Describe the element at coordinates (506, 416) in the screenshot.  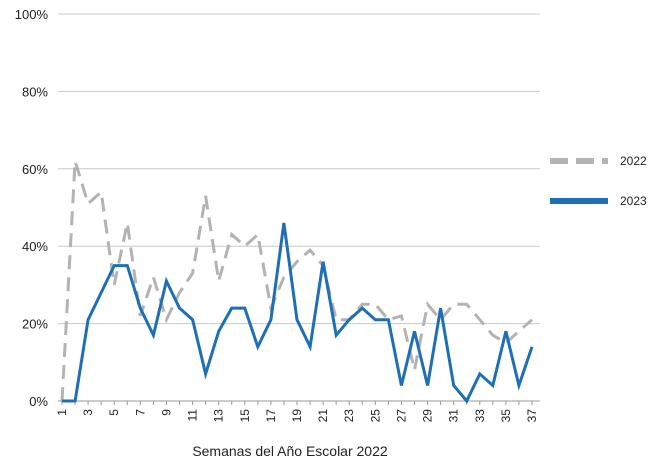
I see `x-tick-label: 35` at that location.